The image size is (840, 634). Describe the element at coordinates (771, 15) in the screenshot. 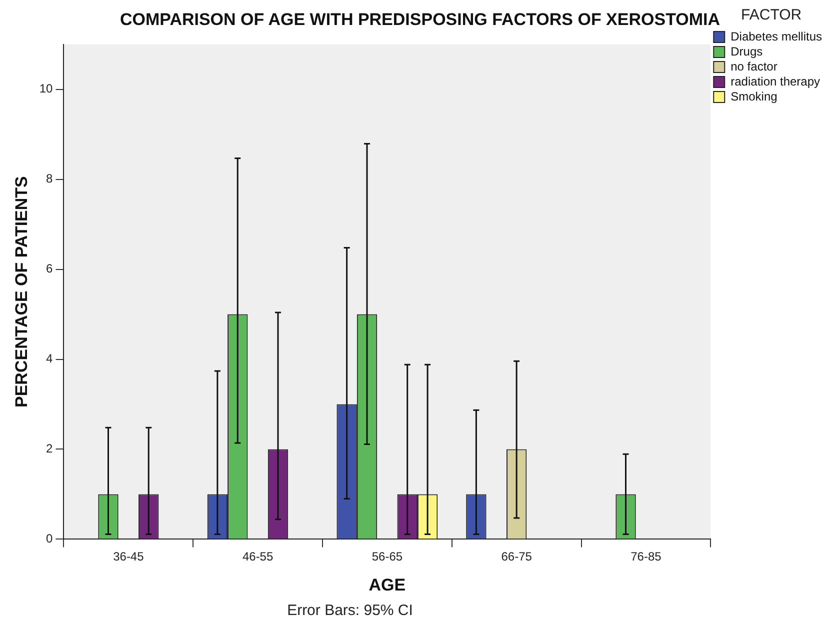

I see `legend-title: FACTOR` at that location.